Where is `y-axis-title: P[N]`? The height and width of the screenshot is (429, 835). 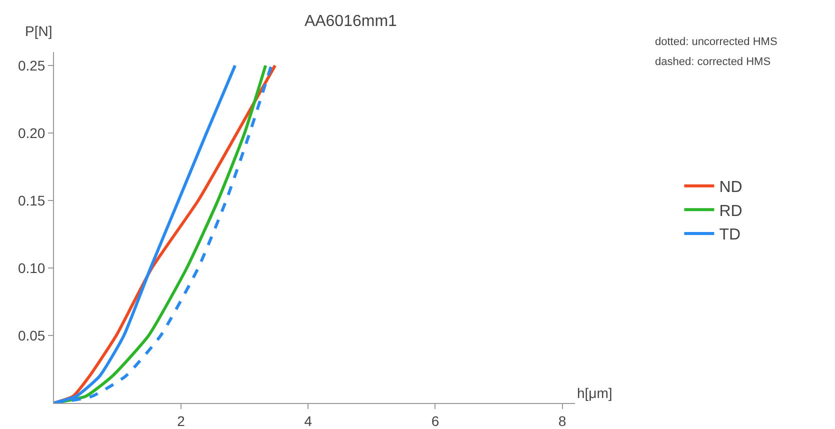 y-axis-title: P[N] is located at coordinates (38, 31).